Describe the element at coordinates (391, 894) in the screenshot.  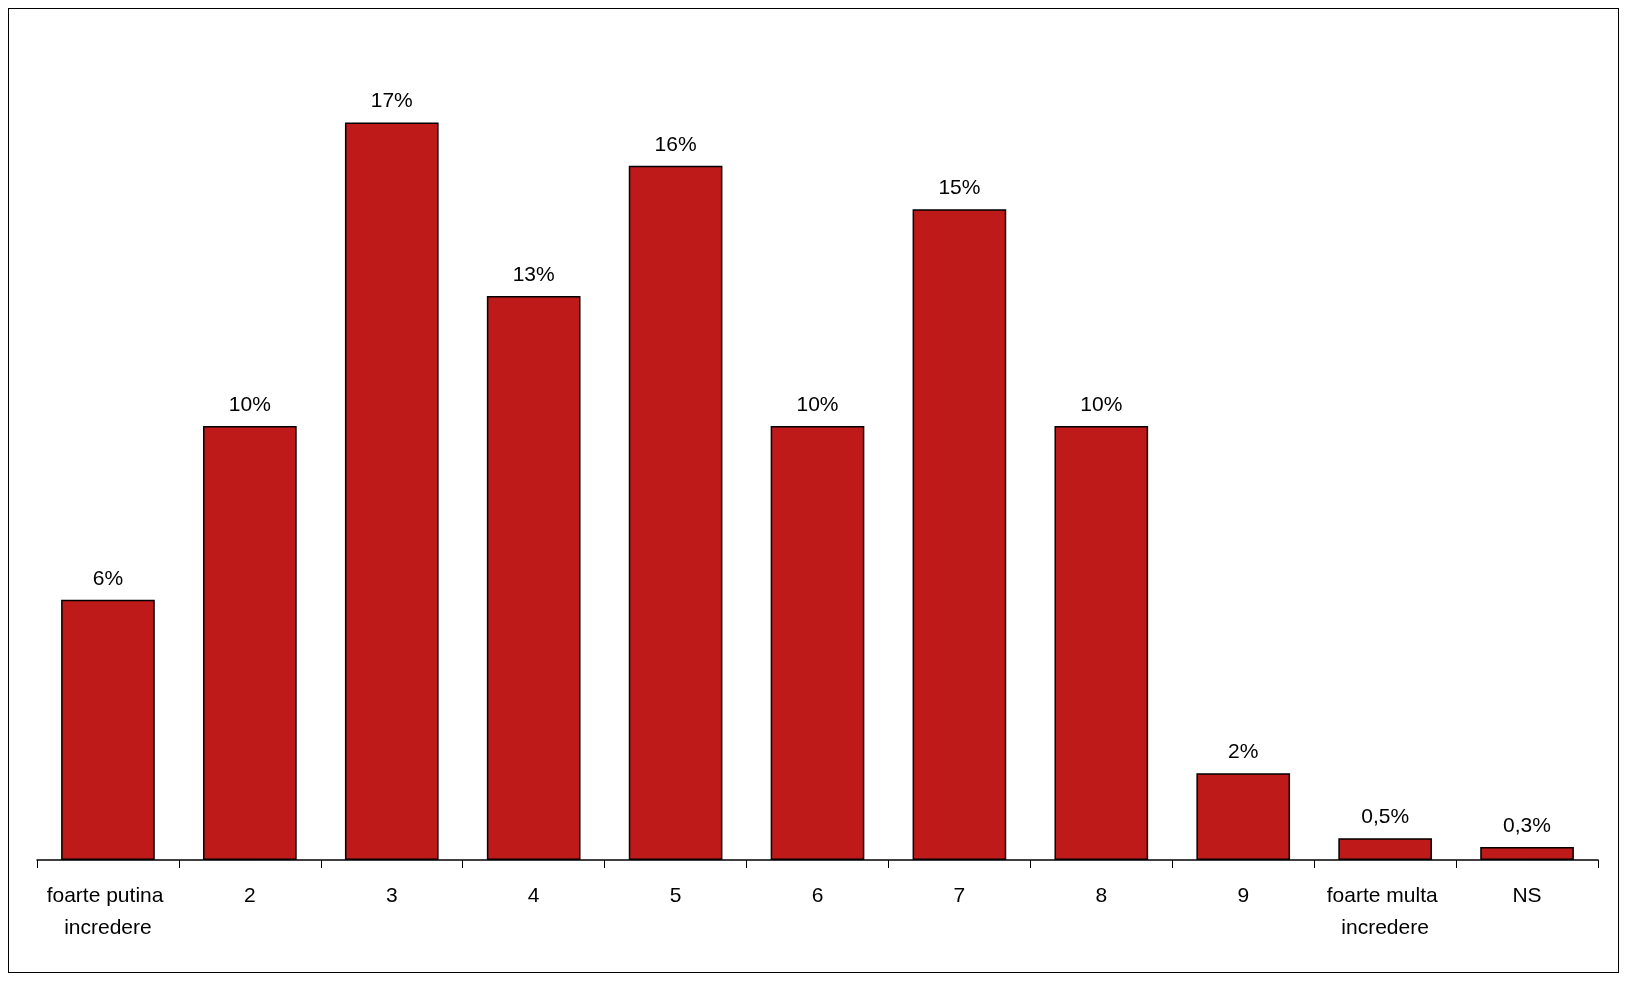
I see `x-tick-label: 3` at that location.